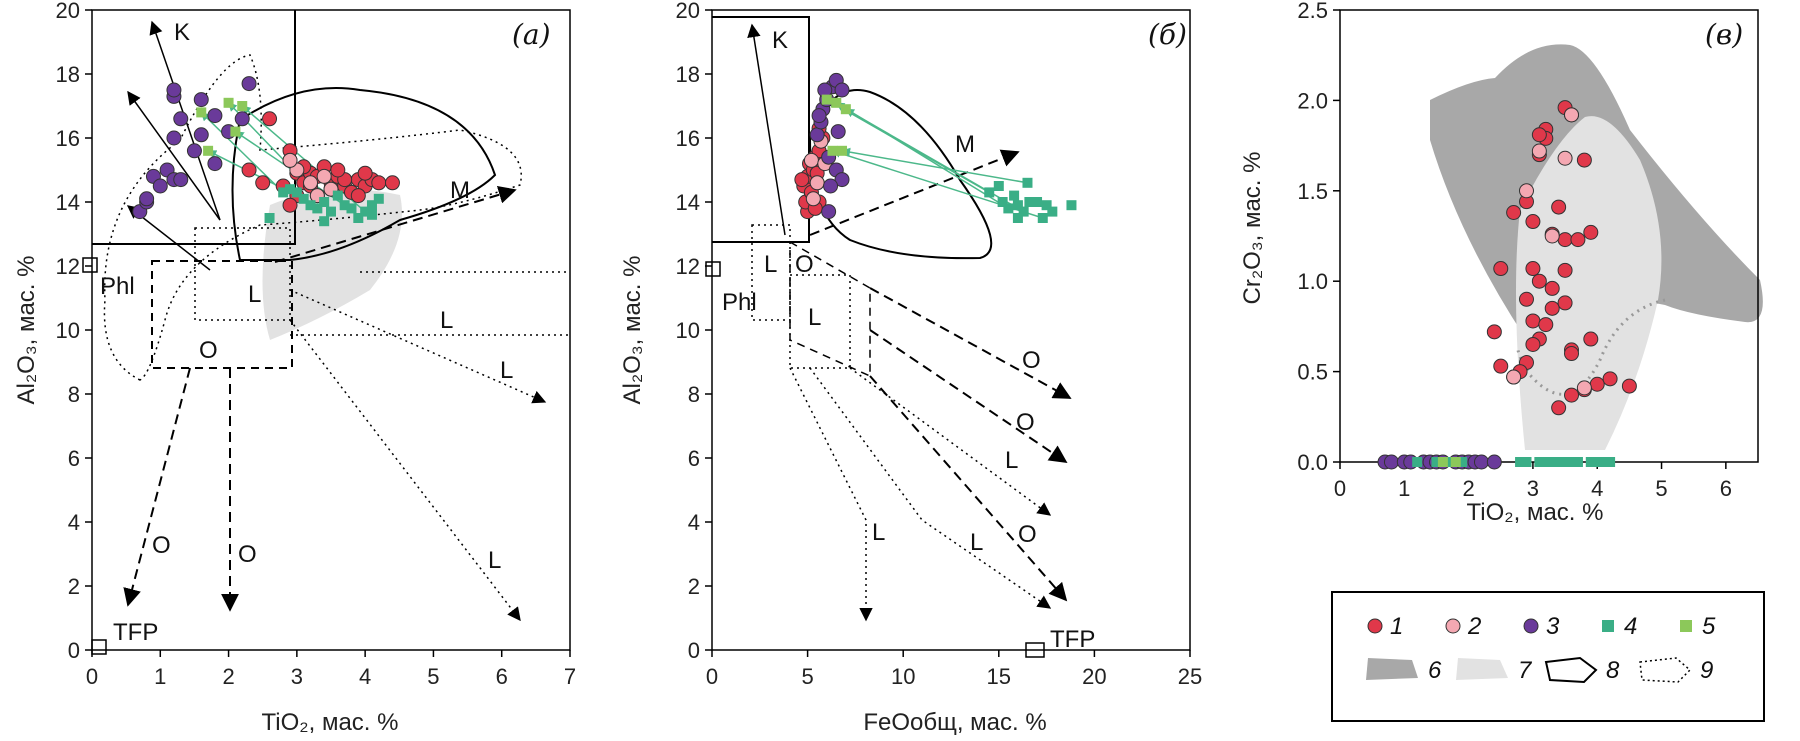 The image size is (1800, 741). Describe the element at coordinates (1404, 488) in the screenshot. I see `x-tick-label: 1` at that location.